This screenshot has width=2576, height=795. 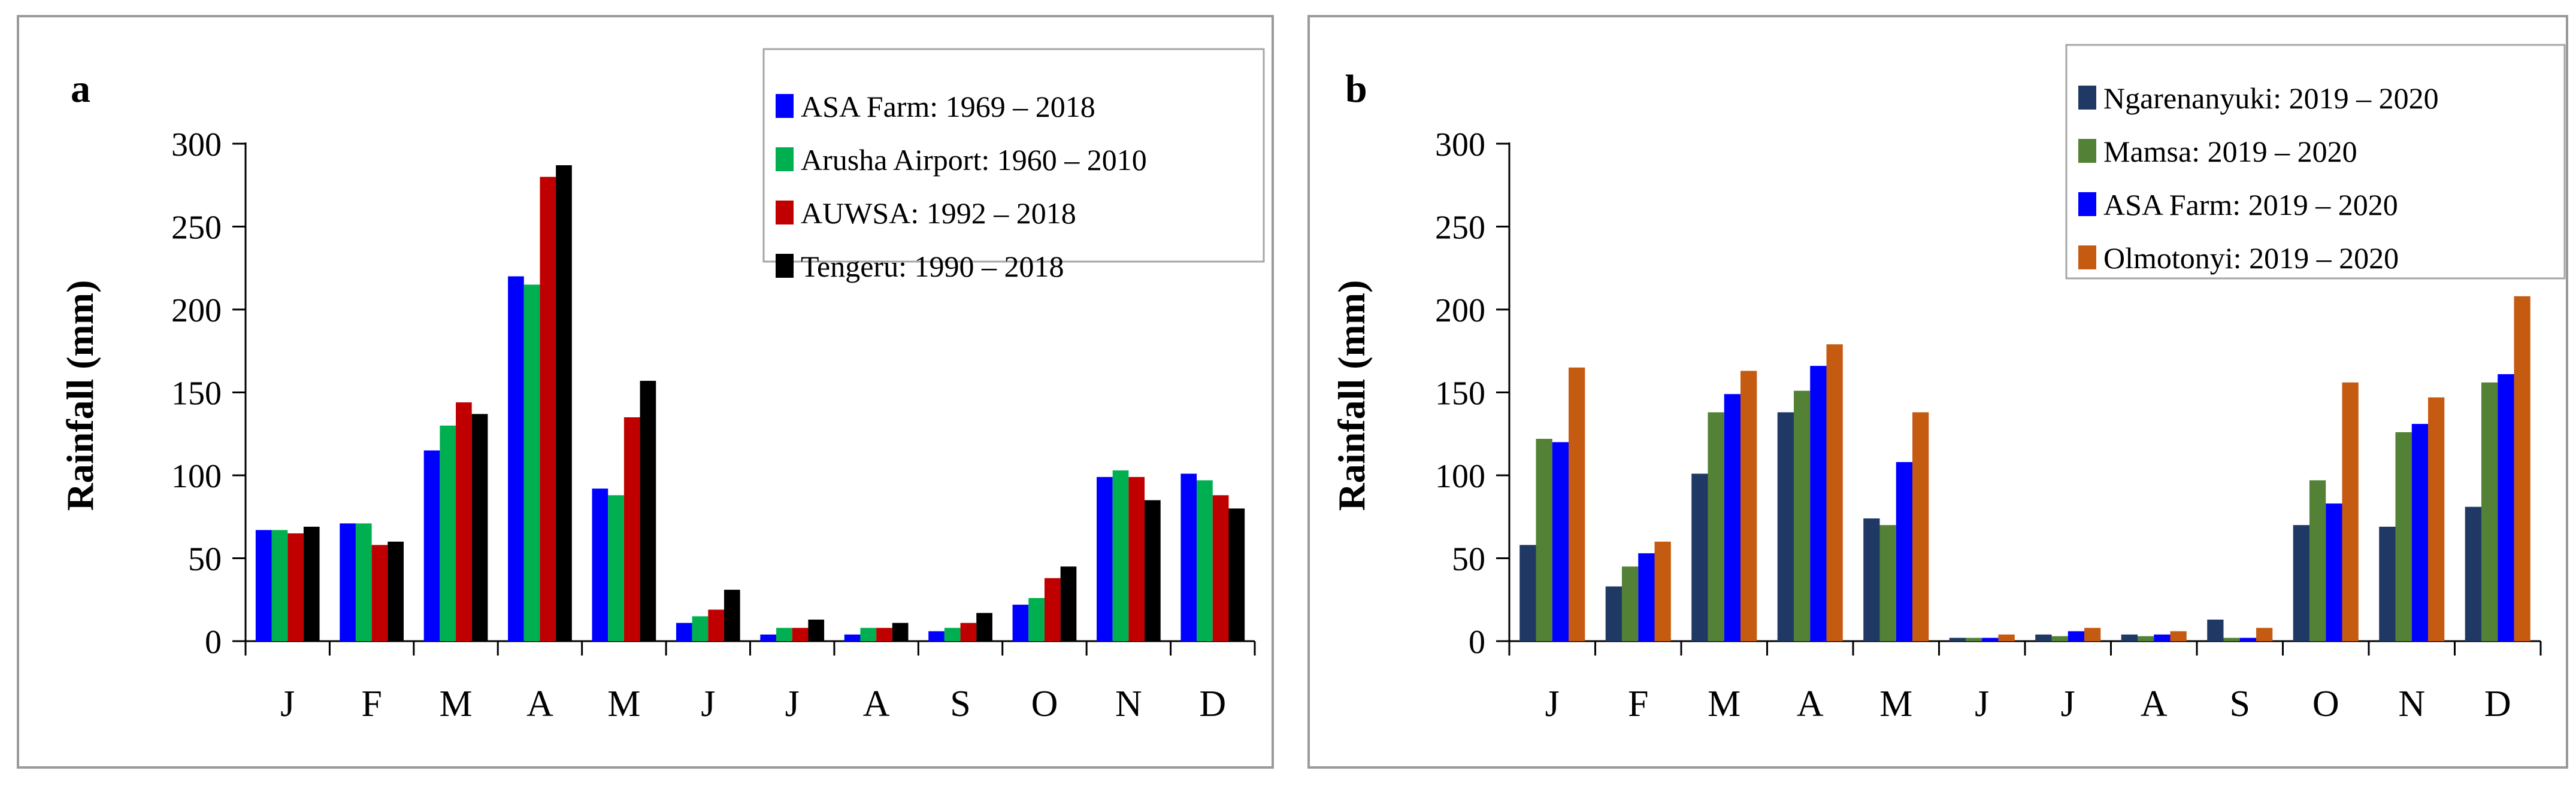 What do you see at coordinates (1468, 559) in the screenshot?
I see `y-tick-label: 50` at bounding box center [1468, 559].